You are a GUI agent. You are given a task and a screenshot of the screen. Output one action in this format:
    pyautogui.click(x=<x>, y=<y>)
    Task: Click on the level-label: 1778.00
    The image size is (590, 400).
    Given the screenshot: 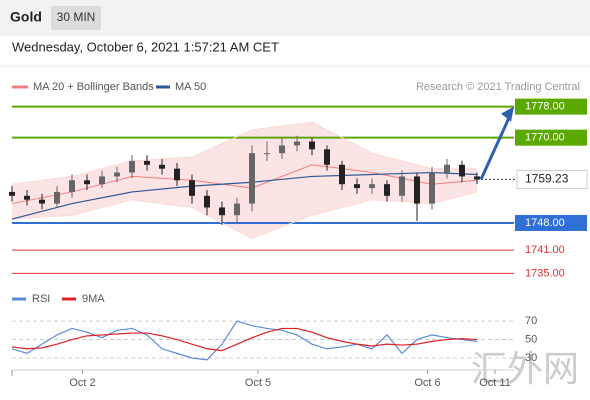 What is the action you would take?
    pyautogui.click(x=545, y=107)
    